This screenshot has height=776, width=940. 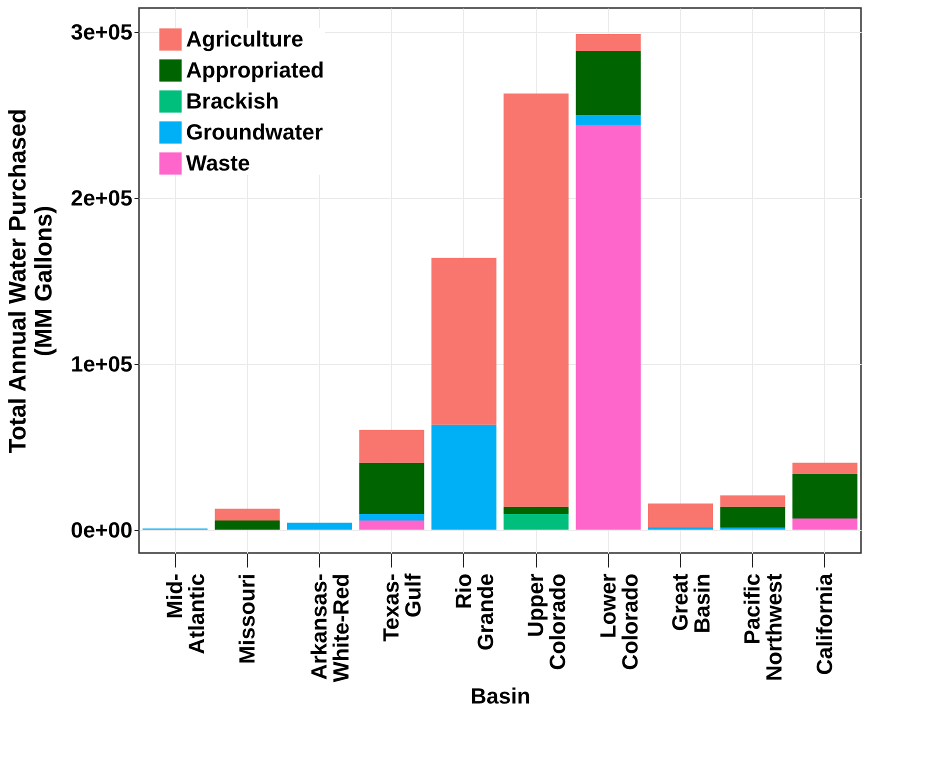 I want to click on x-tick-label: Texas- Gulf, so click(x=402, y=607).